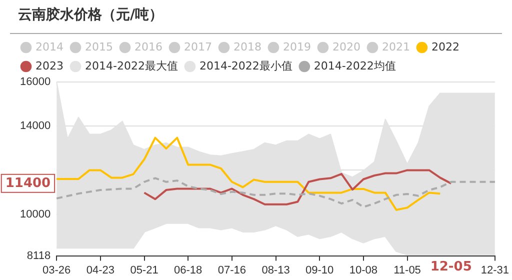  I want to click on x-tick-label: 04-23, so click(100, 270).